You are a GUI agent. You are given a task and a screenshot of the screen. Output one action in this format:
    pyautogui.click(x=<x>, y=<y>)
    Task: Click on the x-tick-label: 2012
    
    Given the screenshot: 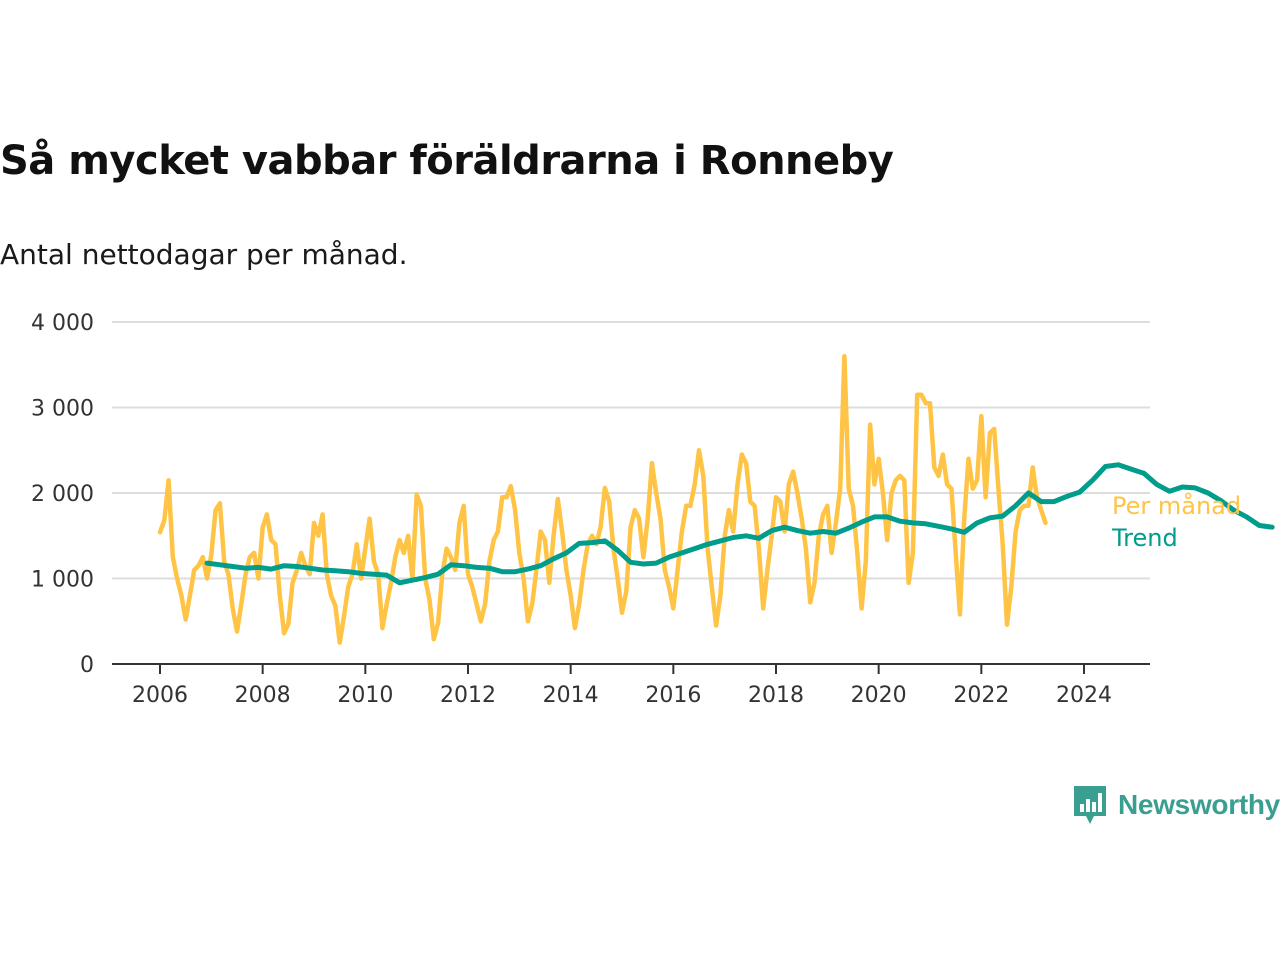 What is the action you would take?
    pyautogui.click(x=468, y=695)
    